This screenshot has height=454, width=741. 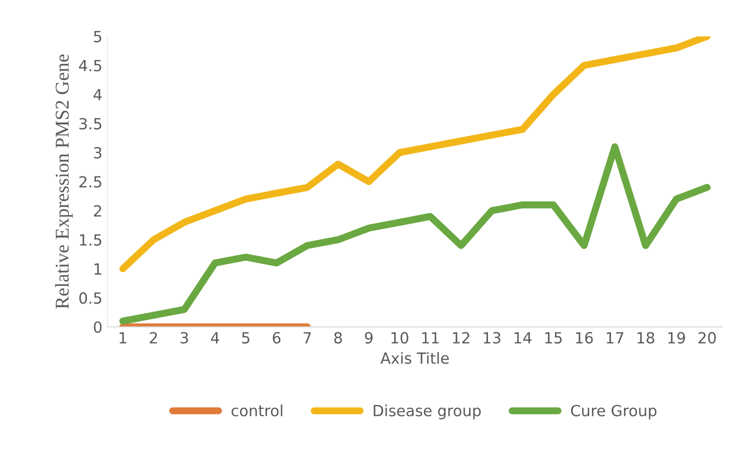 What do you see at coordinates (91, 240) in the screenshot?
I see `y-tick-label: 1.5` at bounding box center [91, 240].